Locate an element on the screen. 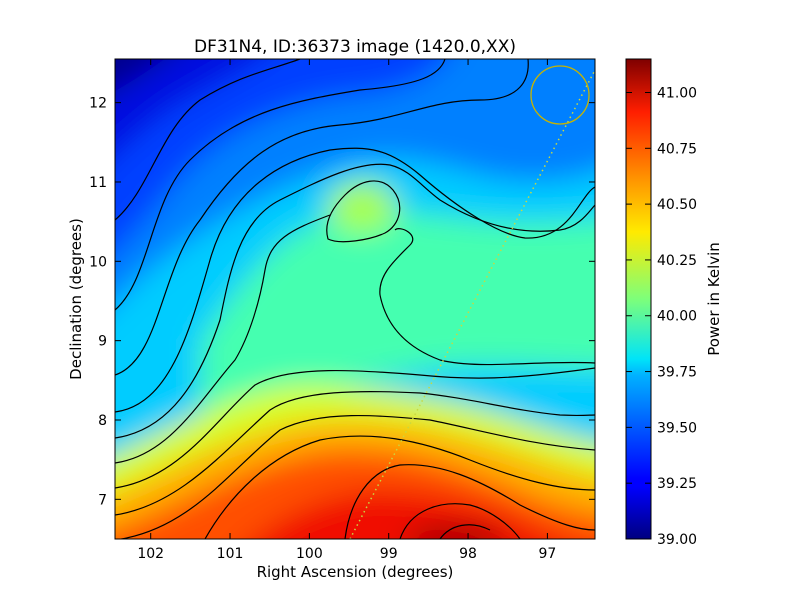 The image size is (800, 600). chart-title: DF31N4, ID:36373 image (1420.0,XX) is located at coordinates (355, 47).